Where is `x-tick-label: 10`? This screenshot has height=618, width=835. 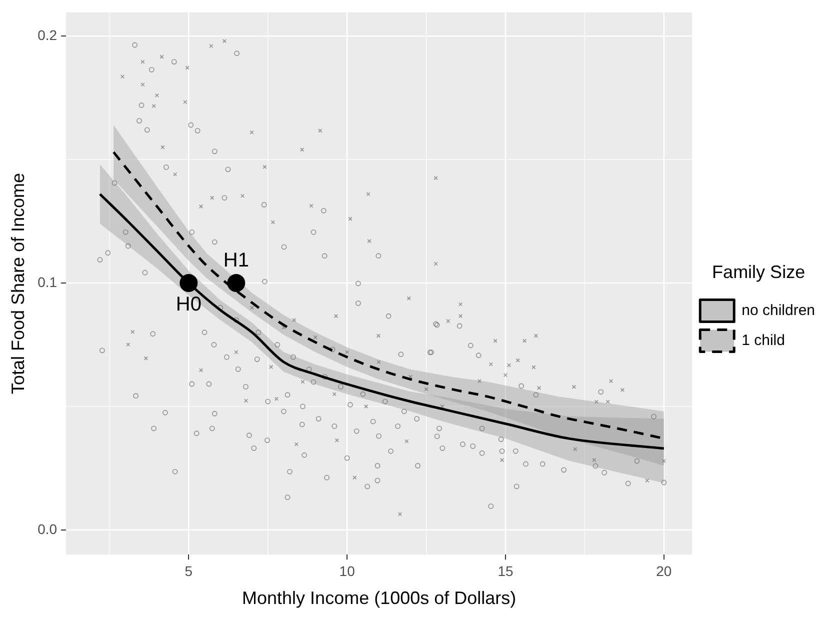
x-tick-label: 10 is located at coordinates (347, 570).